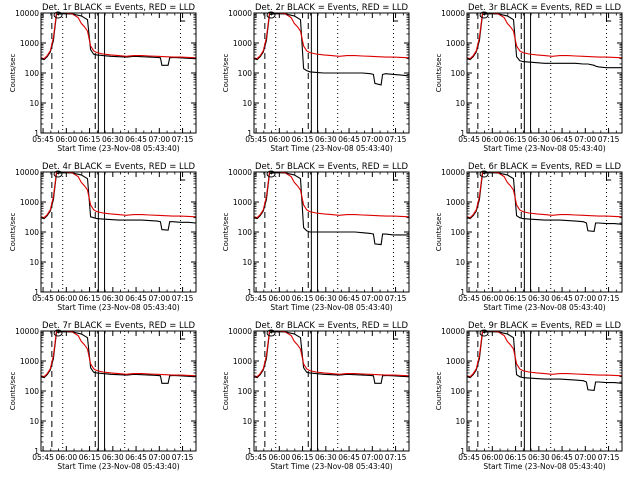 This screenshot has height=480, width=640. I want to click on panel-title: Det. 1r BLACK = Events, RED = LLD, so click(119, 8).